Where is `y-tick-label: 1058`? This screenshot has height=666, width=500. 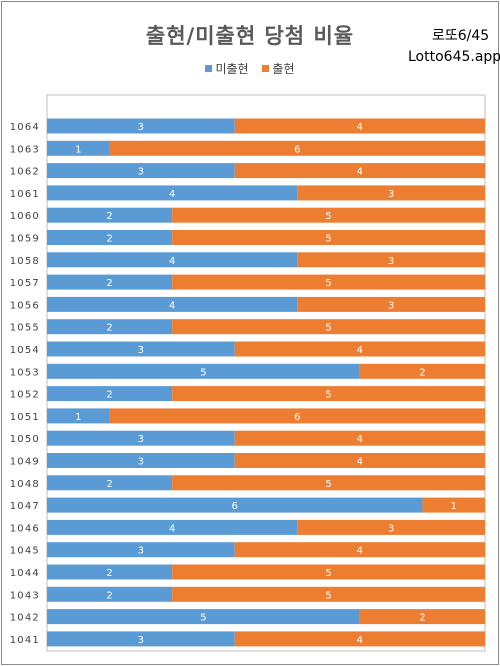 y-tick-label: 1058 is located at coordinates (25, 261).